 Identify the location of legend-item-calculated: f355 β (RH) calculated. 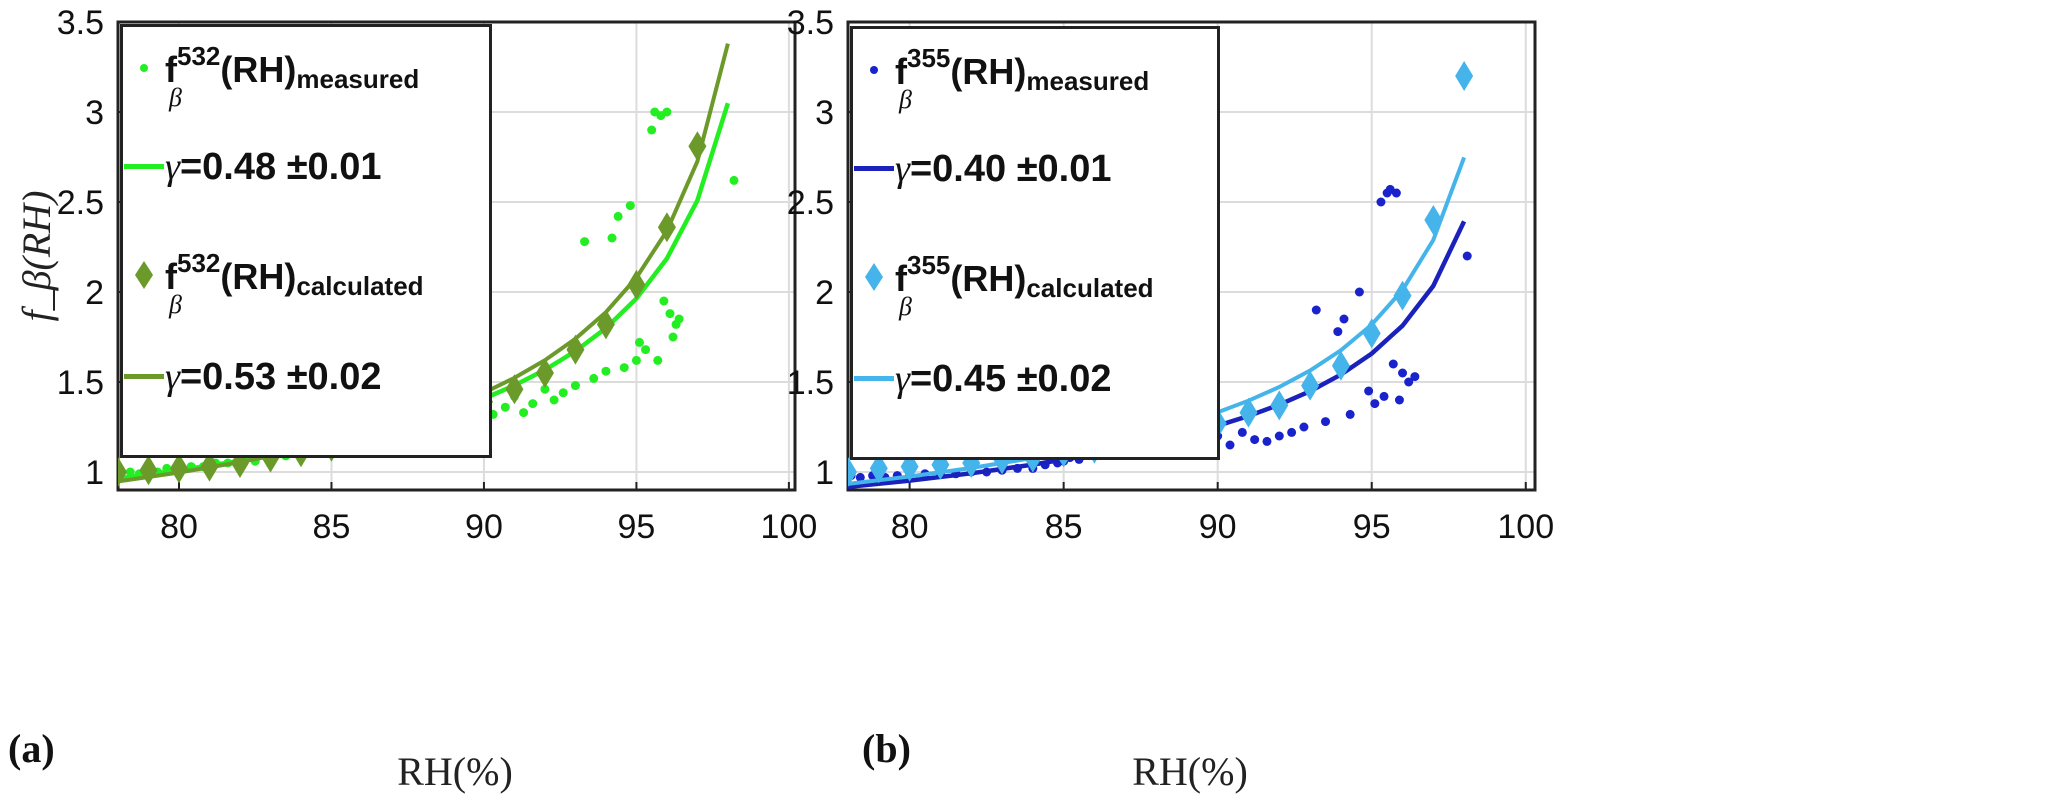
(1003, 285).